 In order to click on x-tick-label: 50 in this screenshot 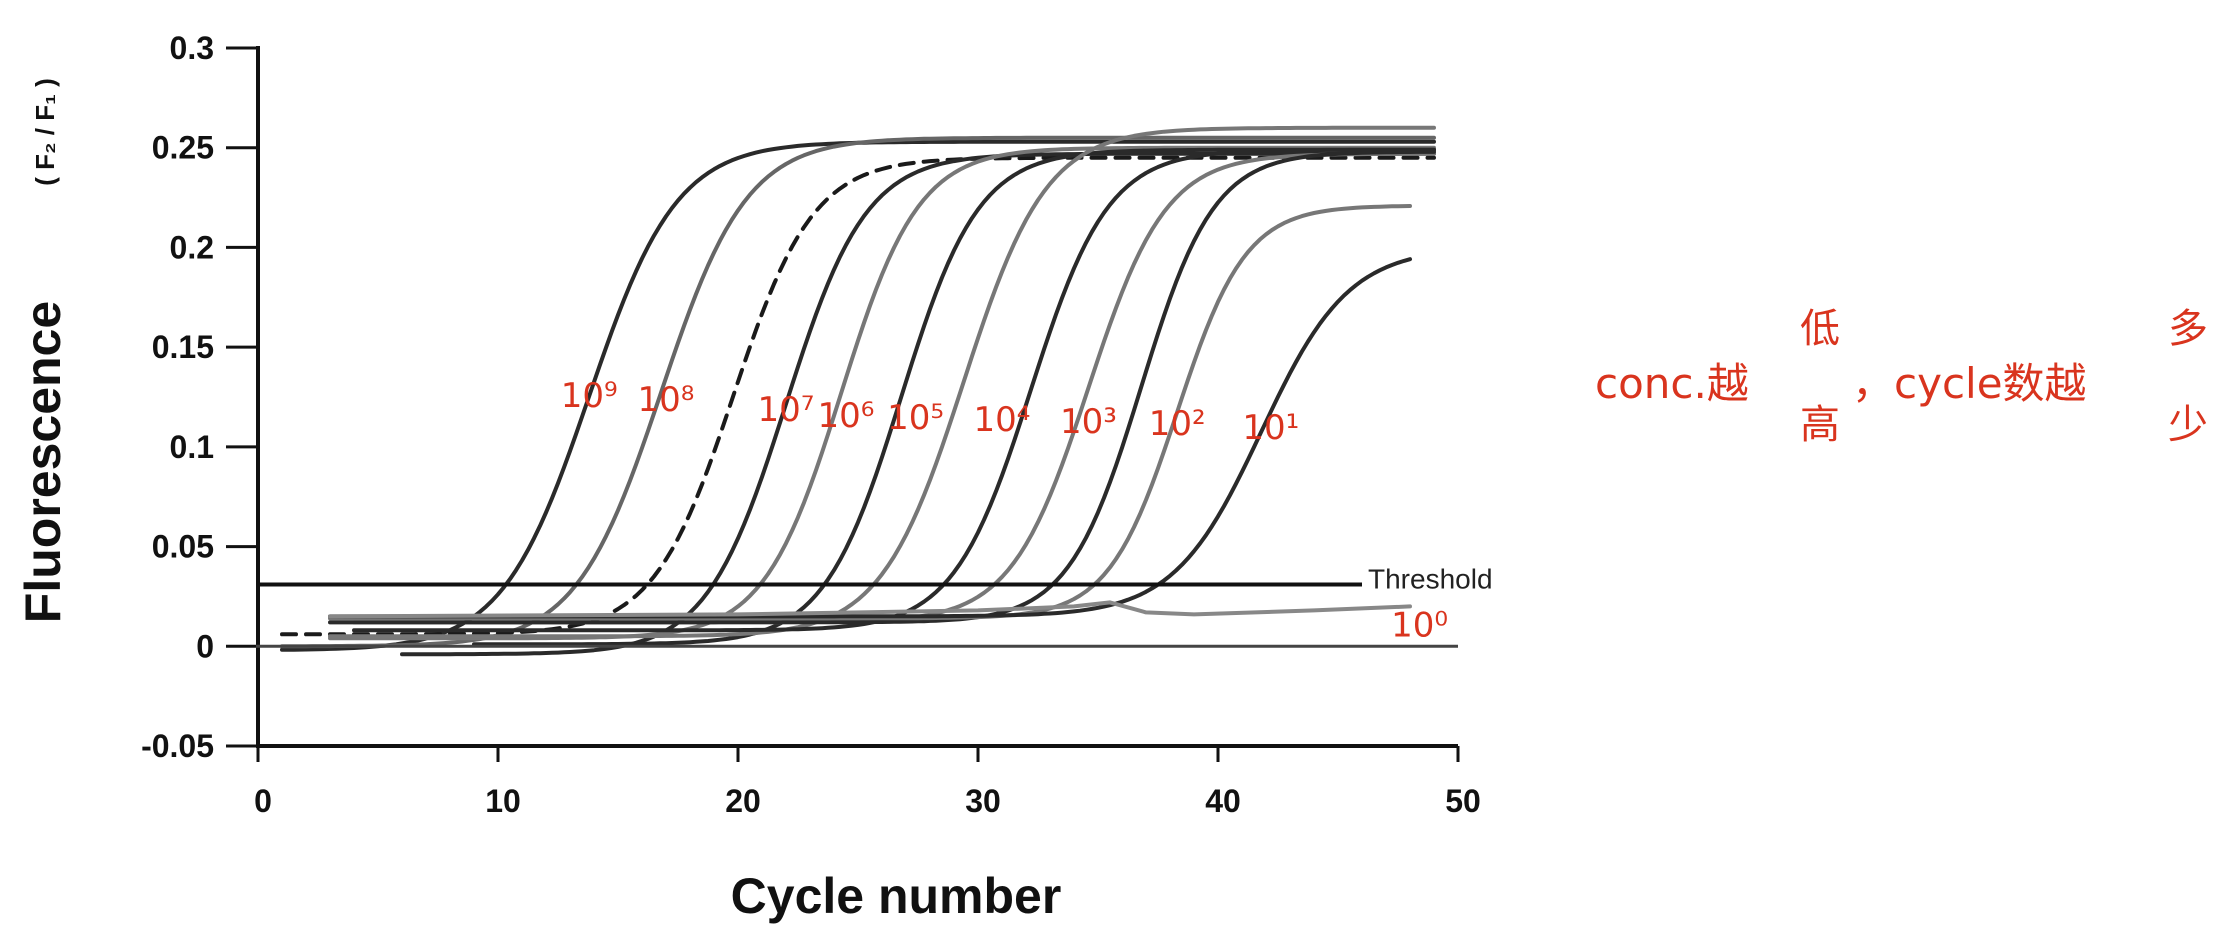, I will do `click(1463, 801)`.